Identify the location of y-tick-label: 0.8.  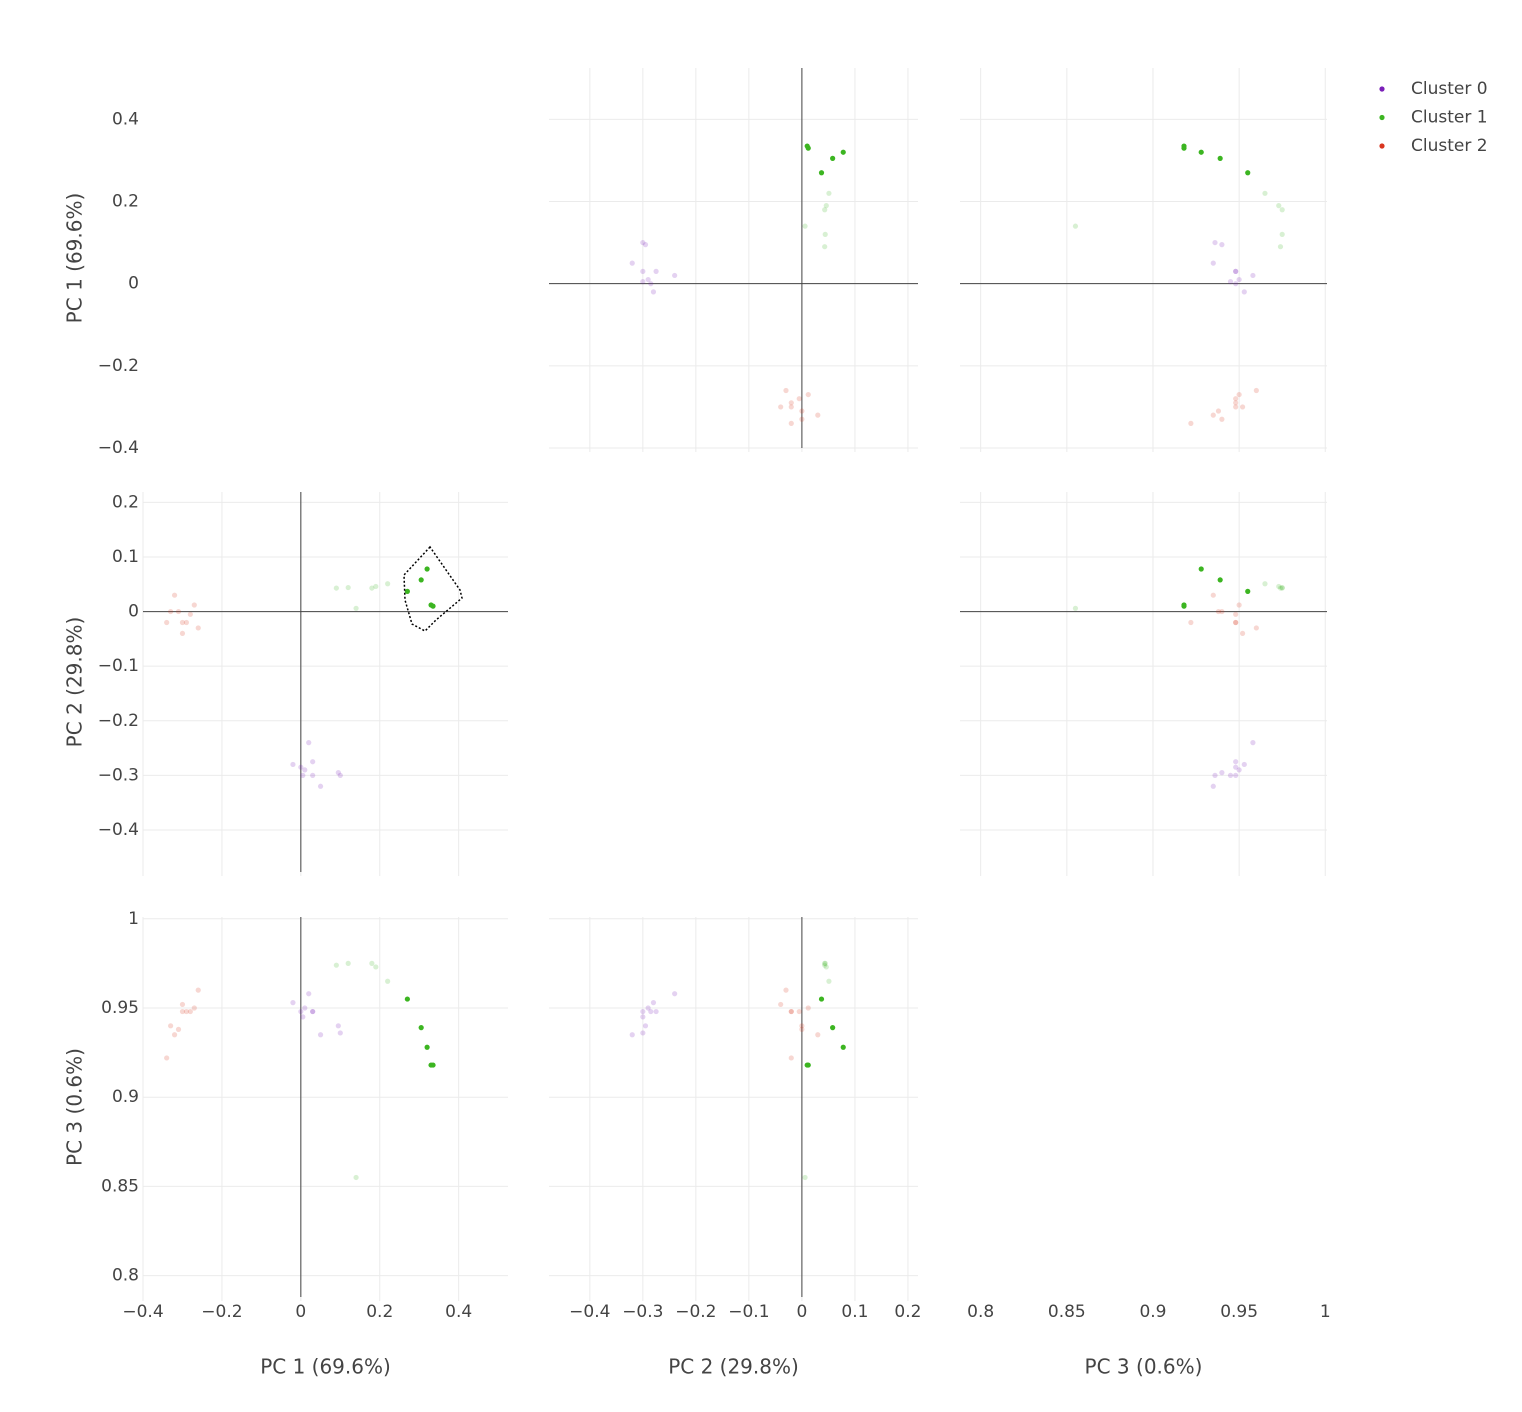
(125, 1276).